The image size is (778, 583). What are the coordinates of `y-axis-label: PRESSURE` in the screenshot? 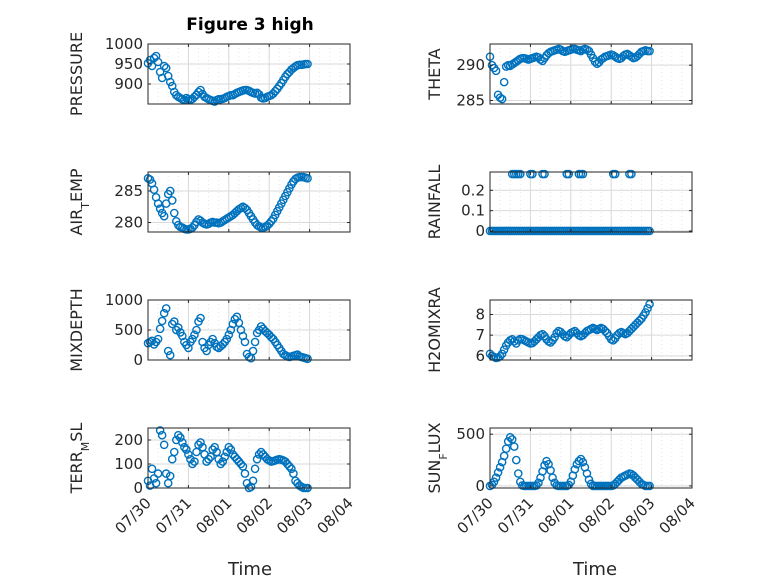 It's located at (76, 74).